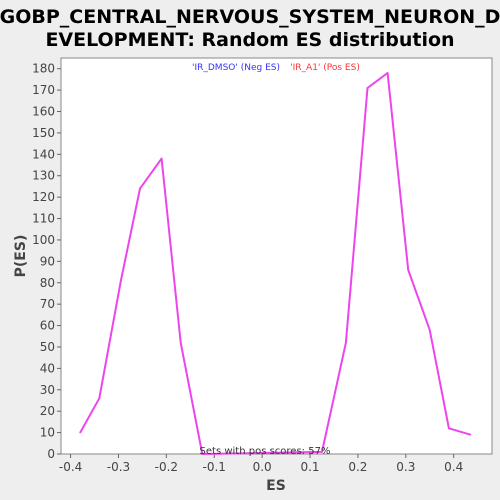  Describe the element at coordinates (43, 197) in the screenshot. I see `y-tick-label: 120` at that location.